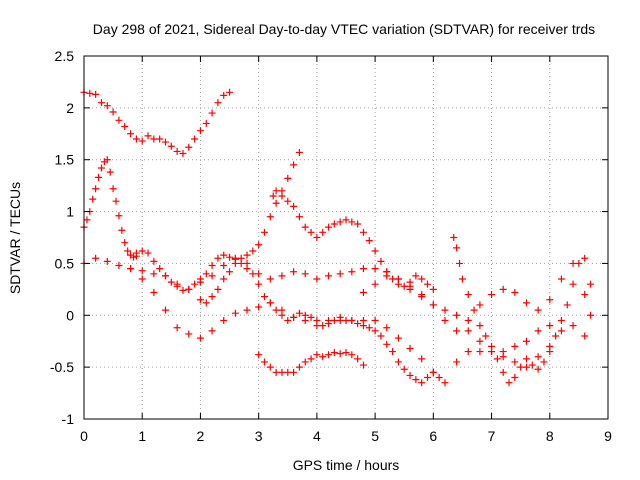 The image size is (640, 480). I want to click on x-axis-label: GPS time / hours, so click(346, 465).